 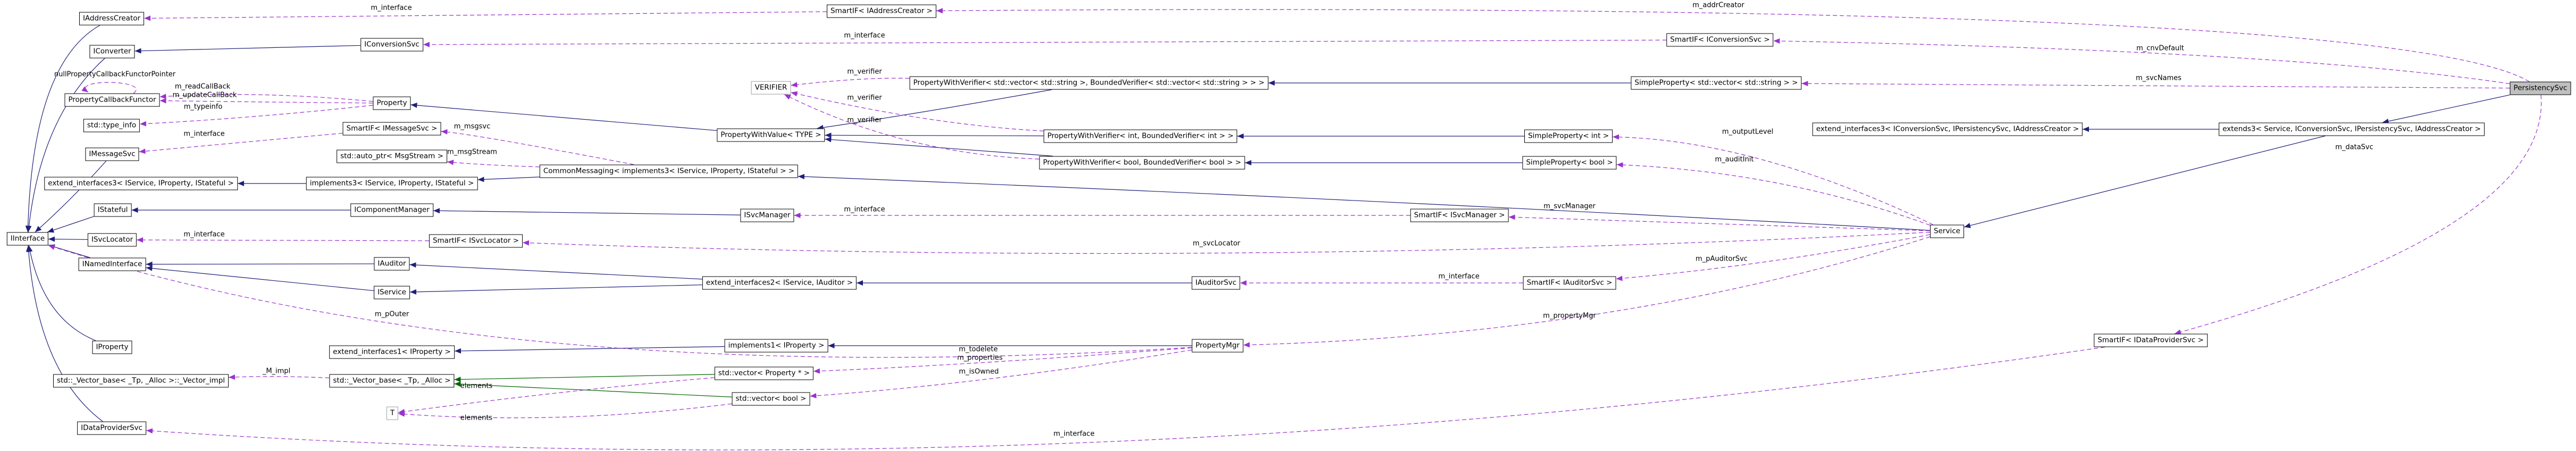 I want to click on edge-label: m_cnvDefault, so click(x=2160, y=48).